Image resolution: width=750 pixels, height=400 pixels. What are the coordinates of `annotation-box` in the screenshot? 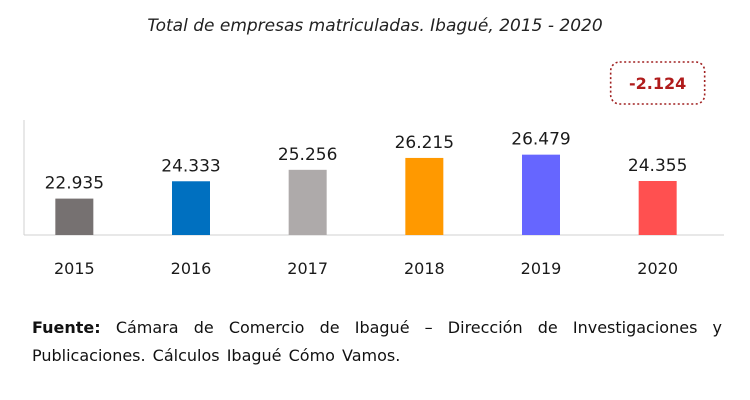 It's located at (657, 83).